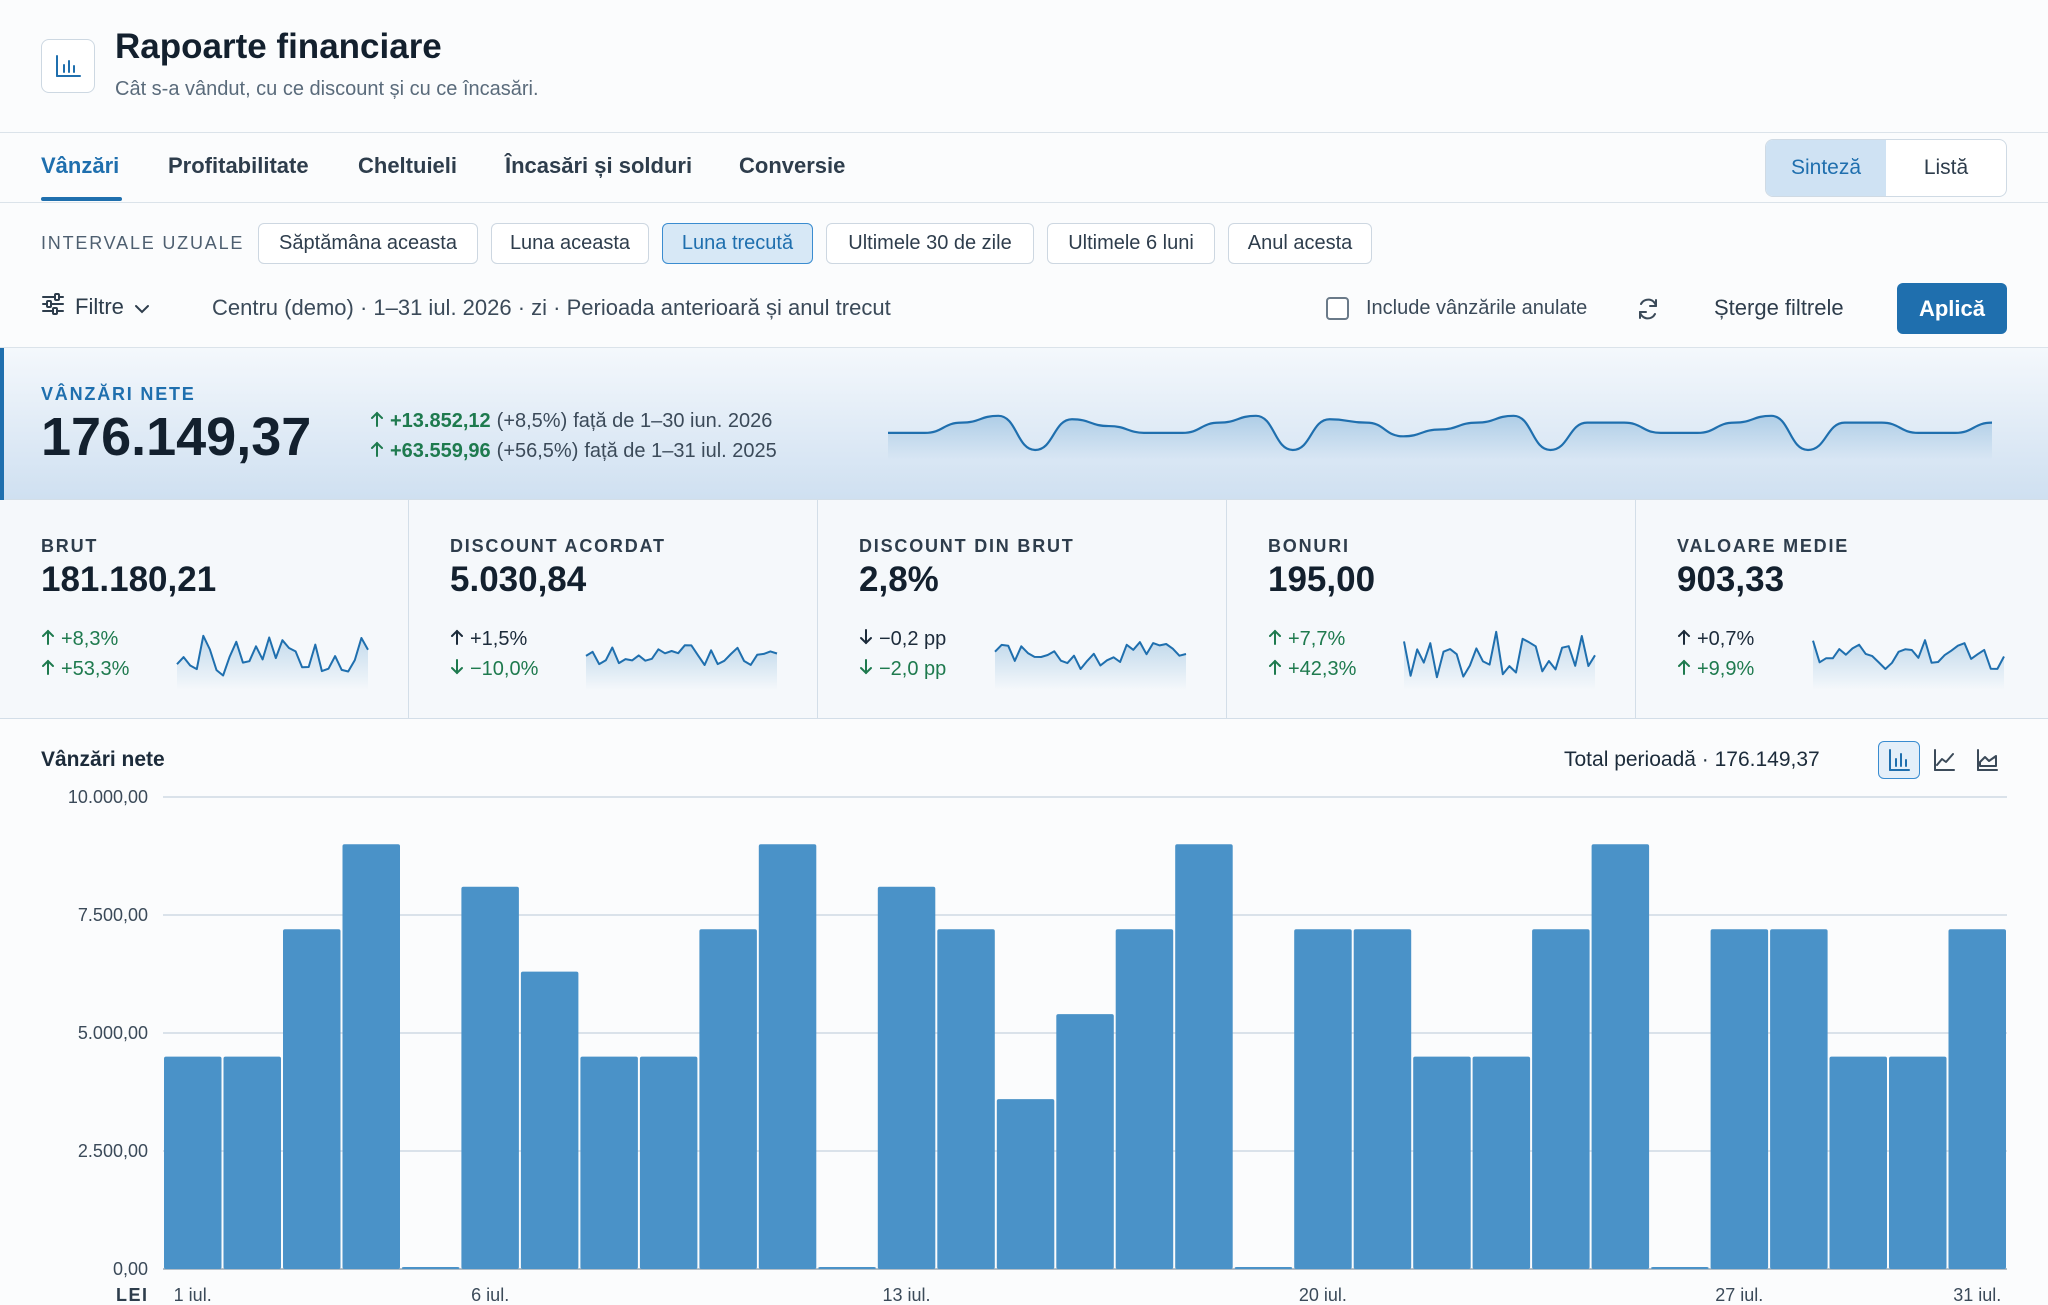 The image size is (2048, 1305). Describe the element at coordinates (532, 421) in the screenshot. I see `hero-pct-prev: (+8,5%)` at that location.